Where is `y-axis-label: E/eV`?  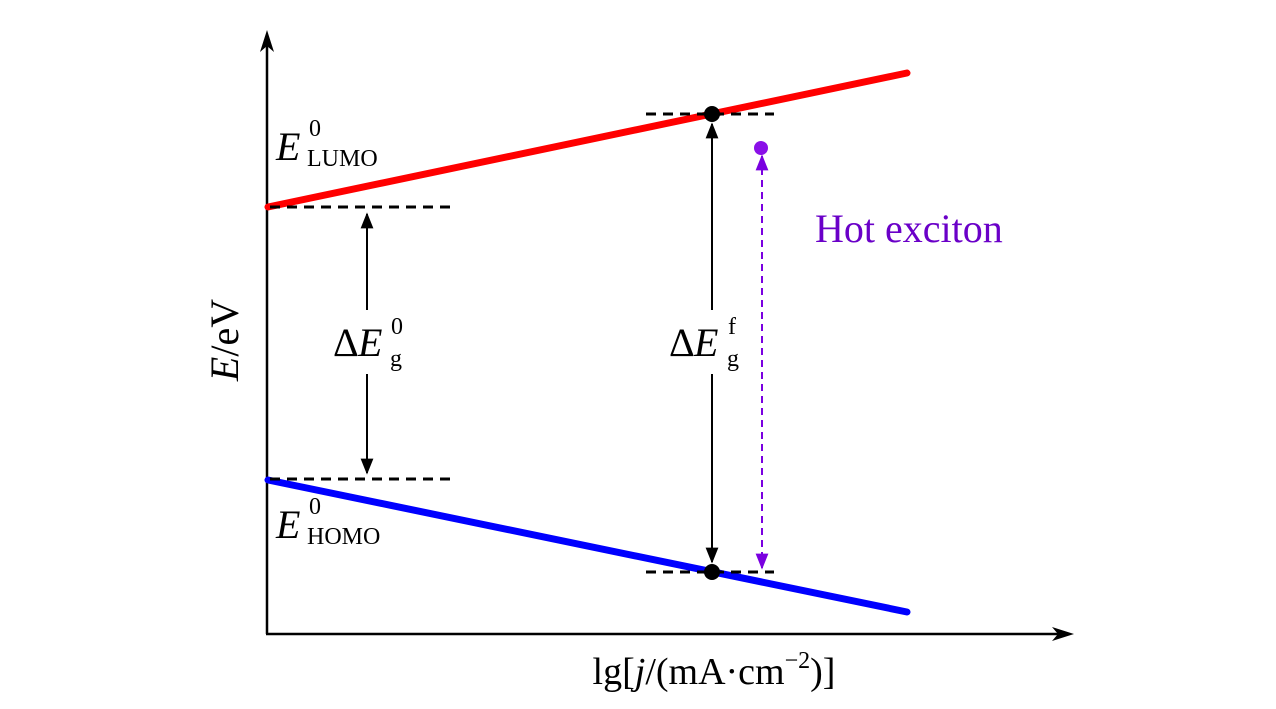 y-axis-label: E/eV is located at coordinates (224, 340).